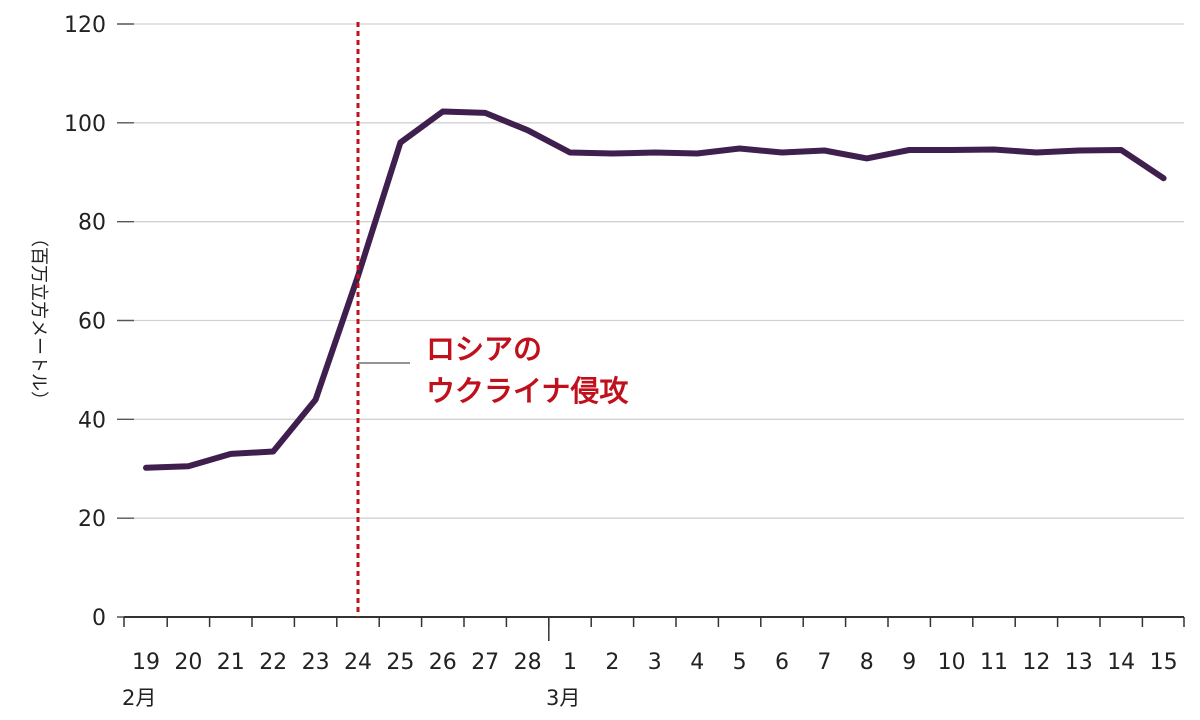 This screenshot has width=1200, height=720. I want to click on x-tick-label-3: 3, so click(655, 662).